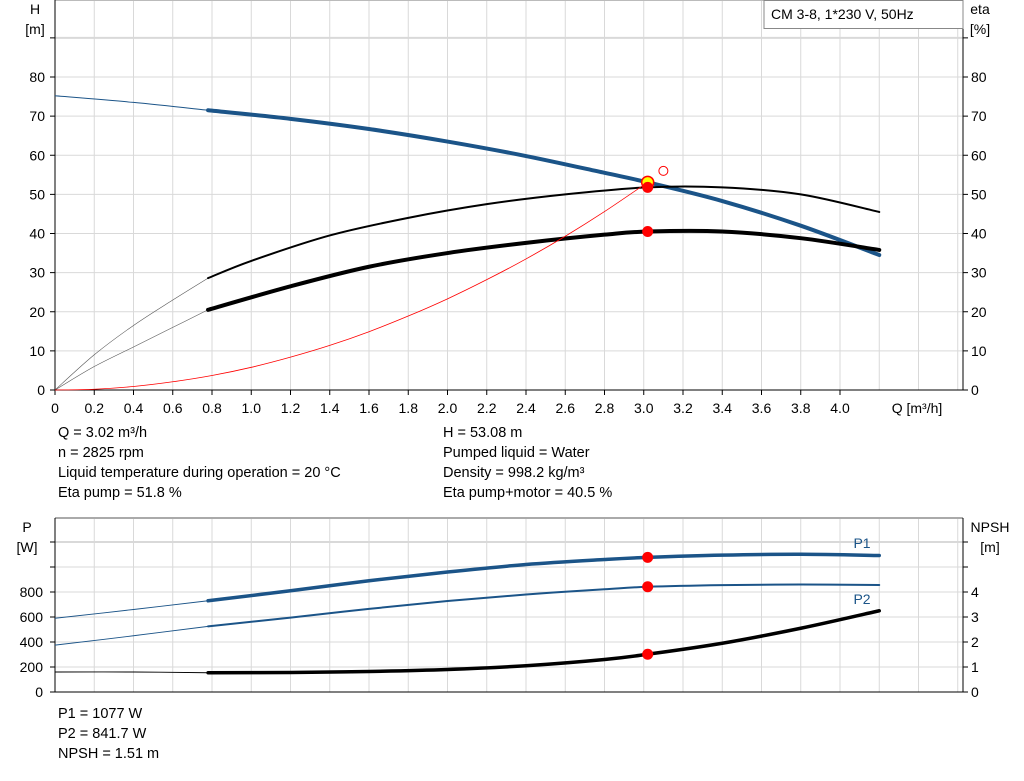 Image resolution: width=1024 pixels, height=781 pixels. What do you see at coordinates (762, 408) in the screenshot?
I see `x-tick-label: 3.6` at bounding box center [762, 408].